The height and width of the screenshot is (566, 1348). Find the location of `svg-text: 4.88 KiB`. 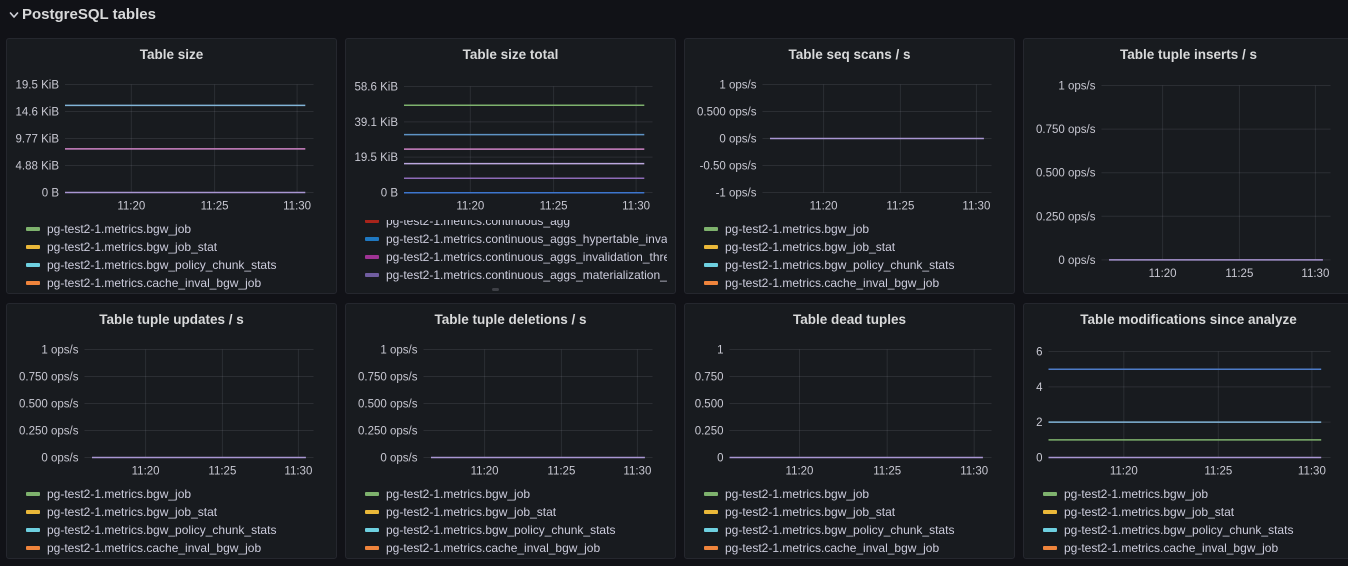

svg-text: 4.88 KiB is located at coordinates (38, 167).